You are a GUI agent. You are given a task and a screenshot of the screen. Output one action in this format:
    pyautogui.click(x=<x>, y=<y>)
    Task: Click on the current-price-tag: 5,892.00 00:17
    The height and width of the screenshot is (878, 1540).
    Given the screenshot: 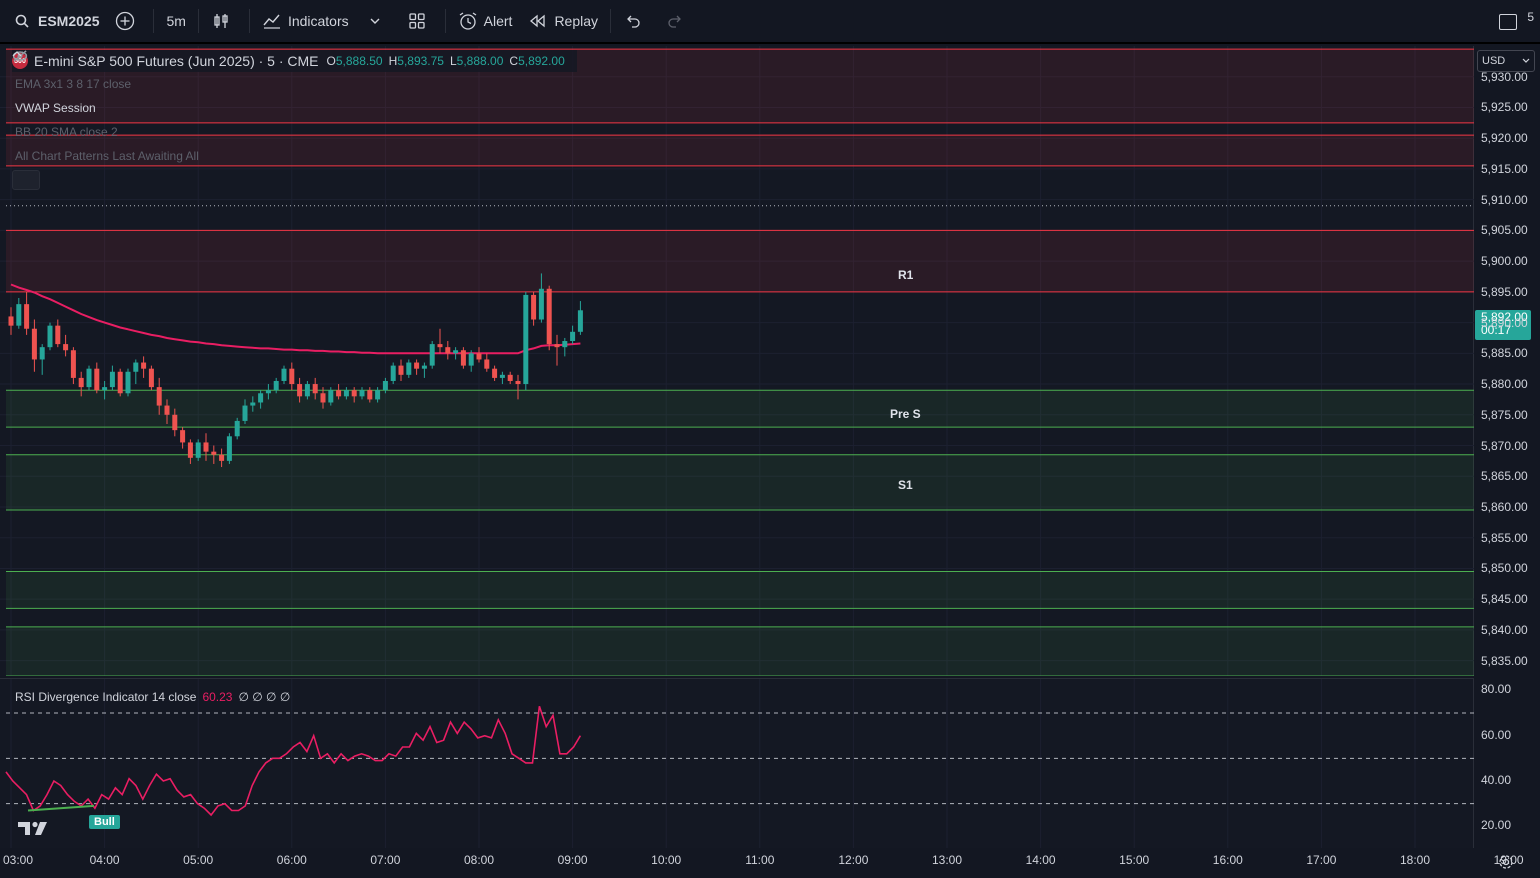 What is the action you would take?
    pyautogui.click(x=1503, y=325)
    